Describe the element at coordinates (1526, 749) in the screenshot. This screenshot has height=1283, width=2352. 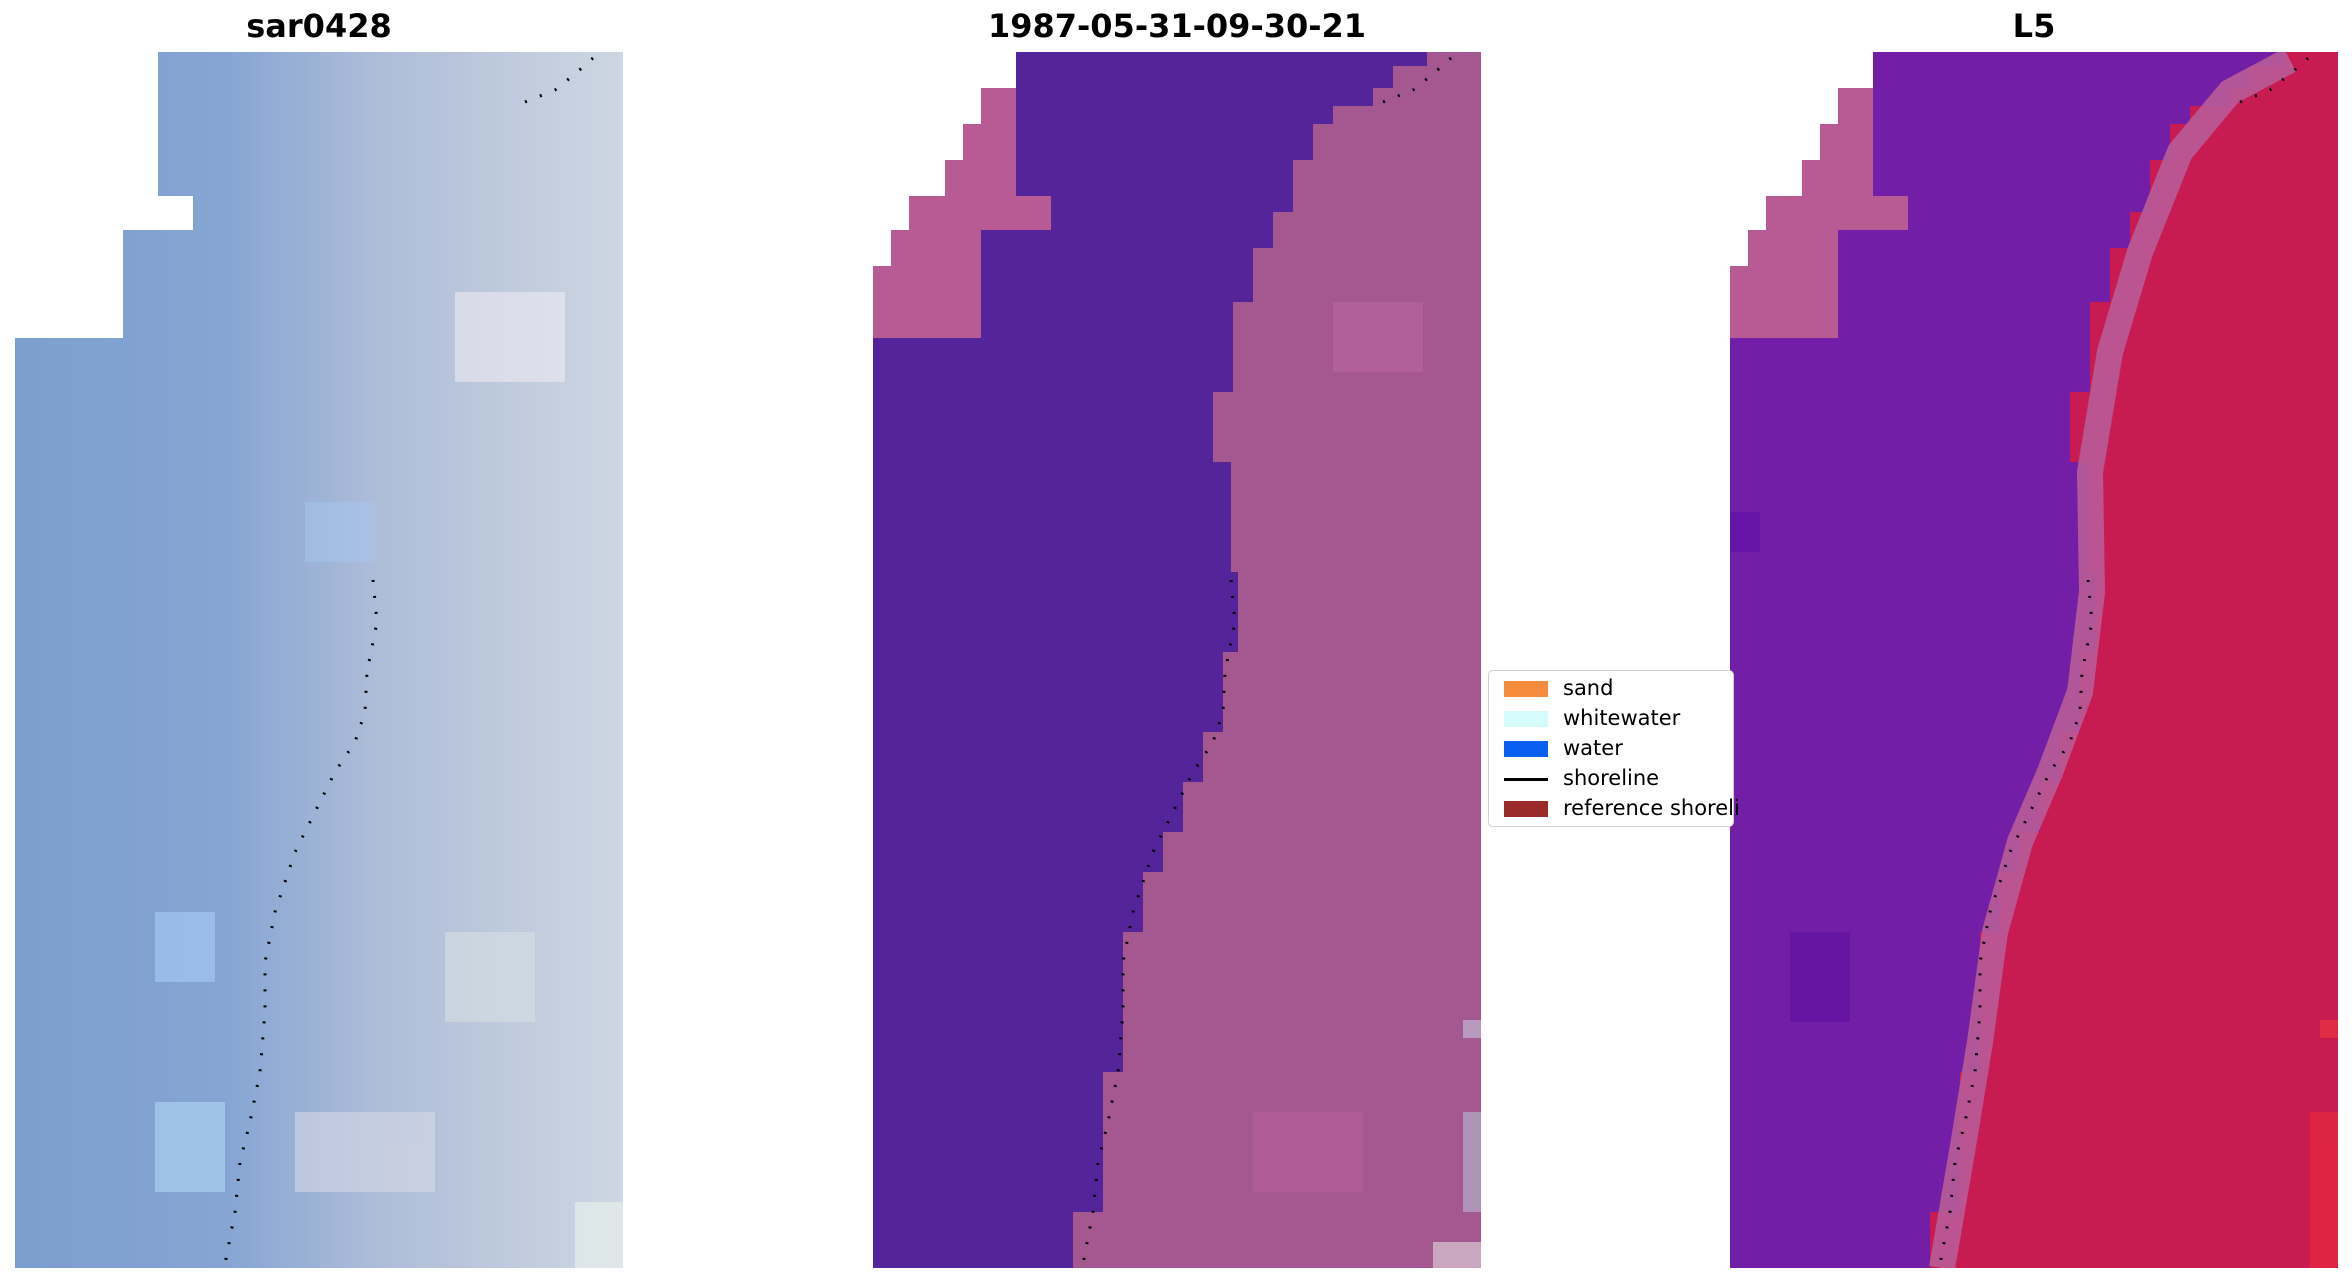
I see `water-swatch` at that location.